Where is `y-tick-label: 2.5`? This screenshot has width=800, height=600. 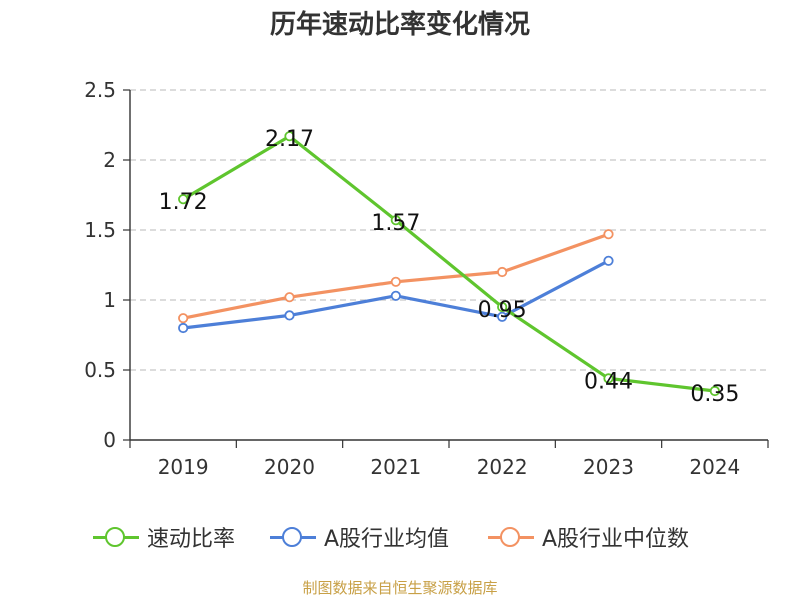
y-tick-label: 2.5 is located at coordinates (100, 90).